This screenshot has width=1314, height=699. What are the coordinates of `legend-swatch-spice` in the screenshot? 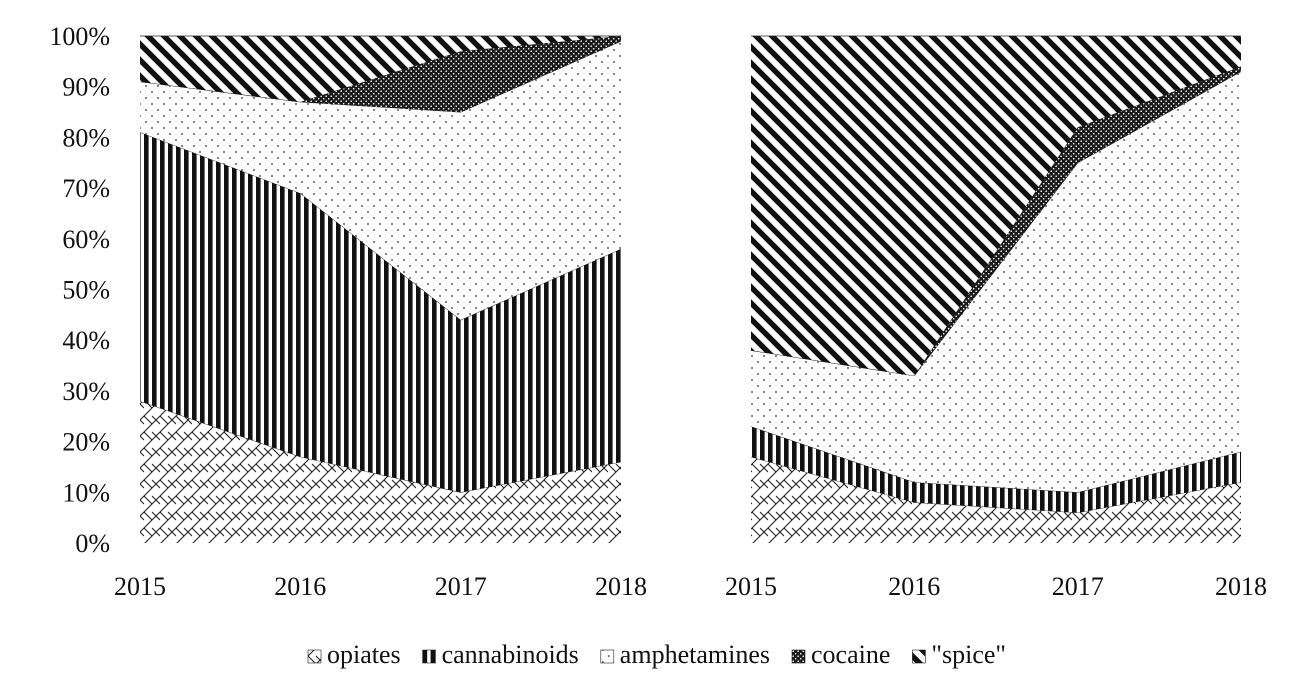 It's located at (919, 656).